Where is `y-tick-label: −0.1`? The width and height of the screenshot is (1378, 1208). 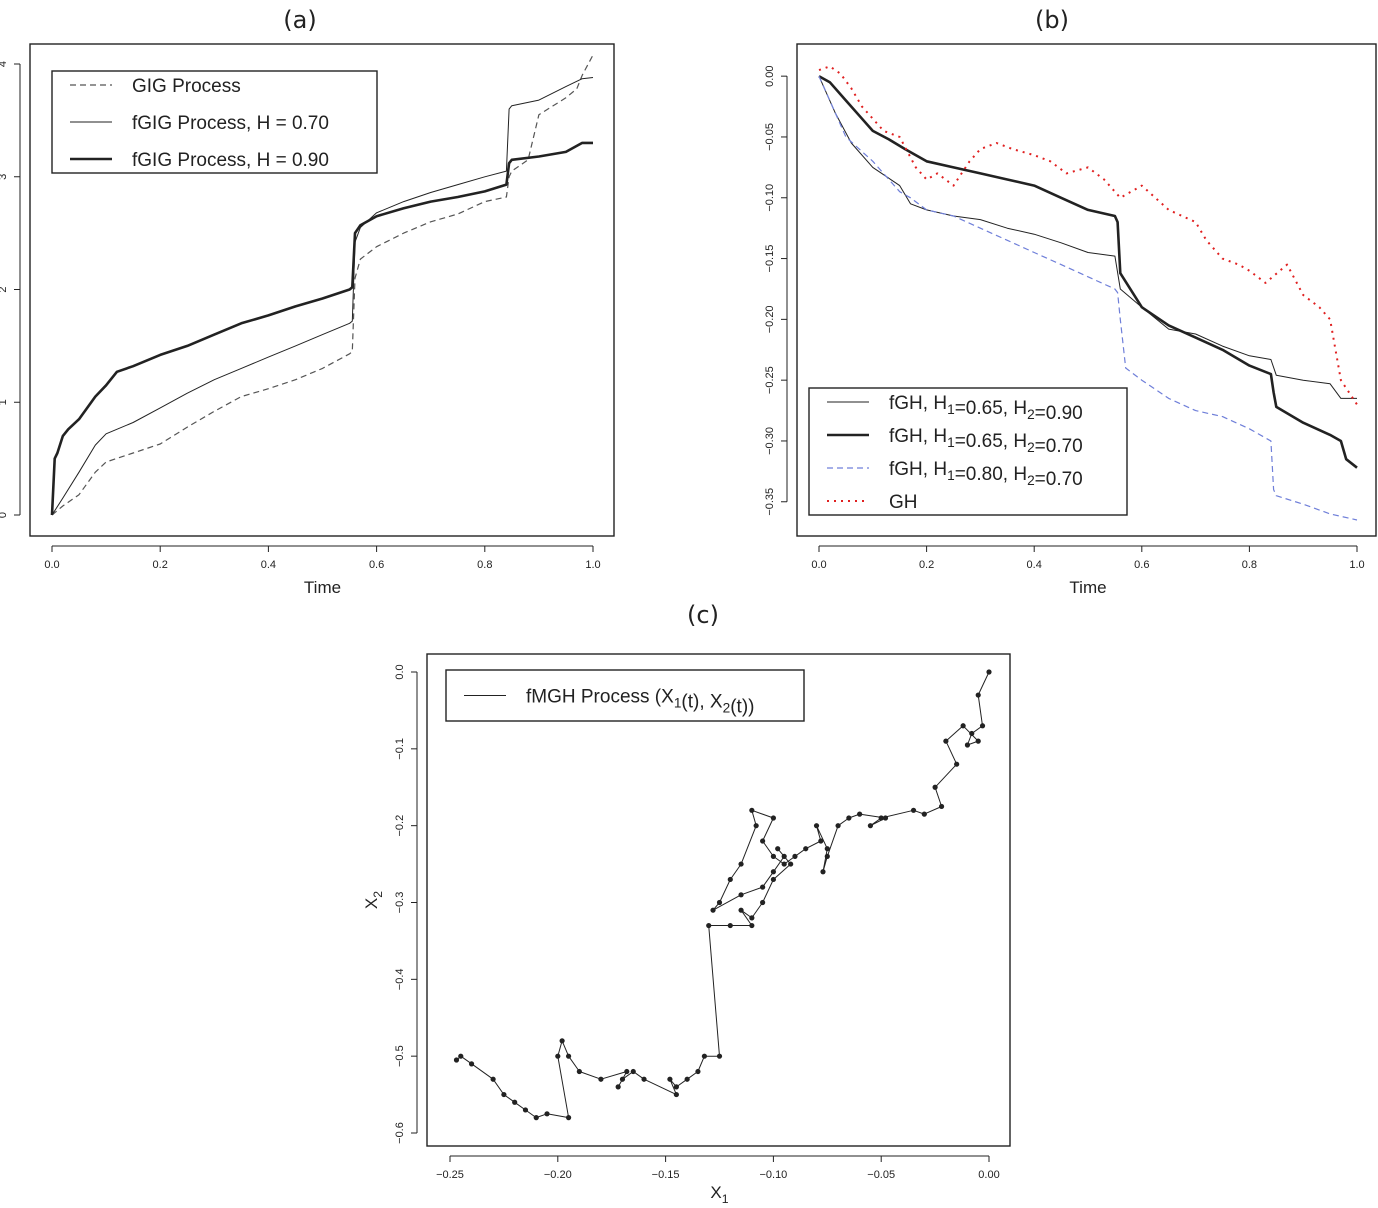
y-tick-label: −0.1 is located at coordinates (400, 749).